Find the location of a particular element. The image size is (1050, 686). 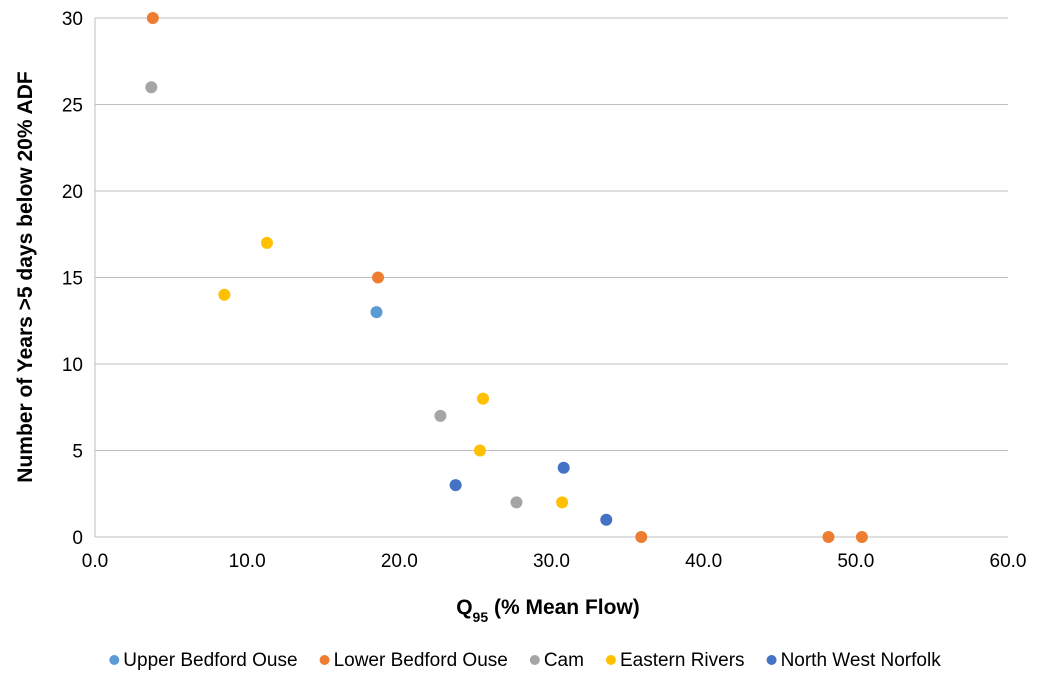

x-tick-label: 0.0 is located at coordinates (95, 561).